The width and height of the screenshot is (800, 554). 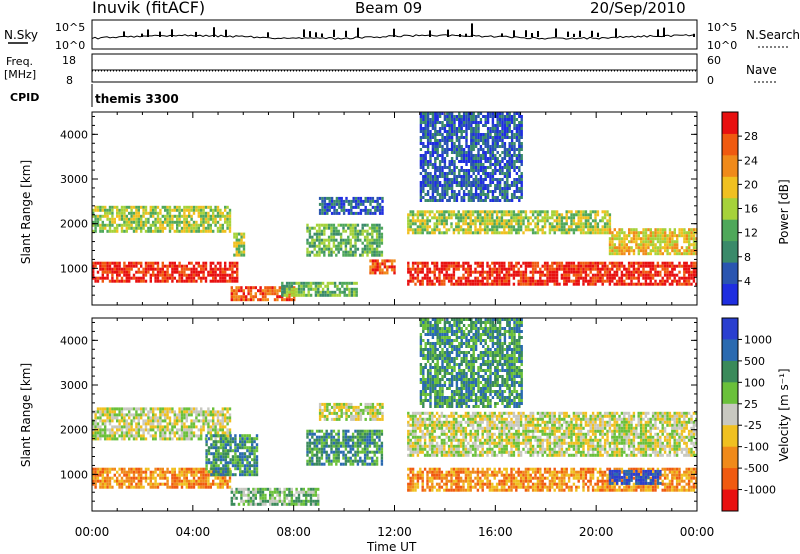 I want to click on beam-title: Beam 09, so click(x=388, y=8).